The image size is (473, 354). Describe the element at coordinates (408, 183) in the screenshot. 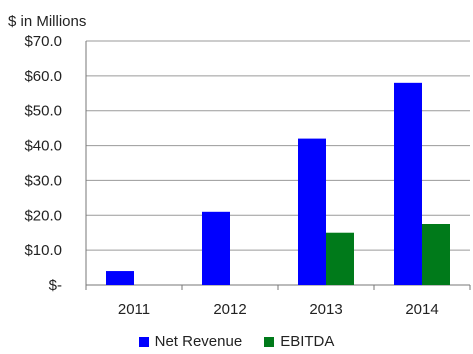

I see `bar-net-revenue-2014` at that location.